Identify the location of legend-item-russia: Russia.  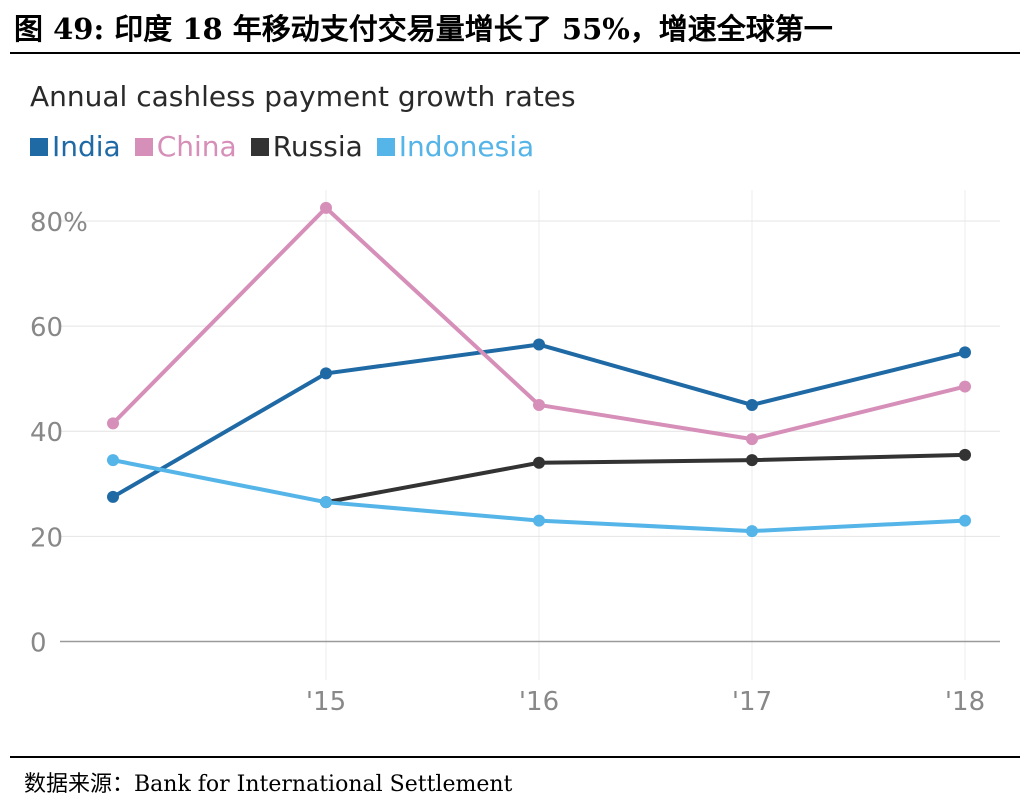
(306, 146).